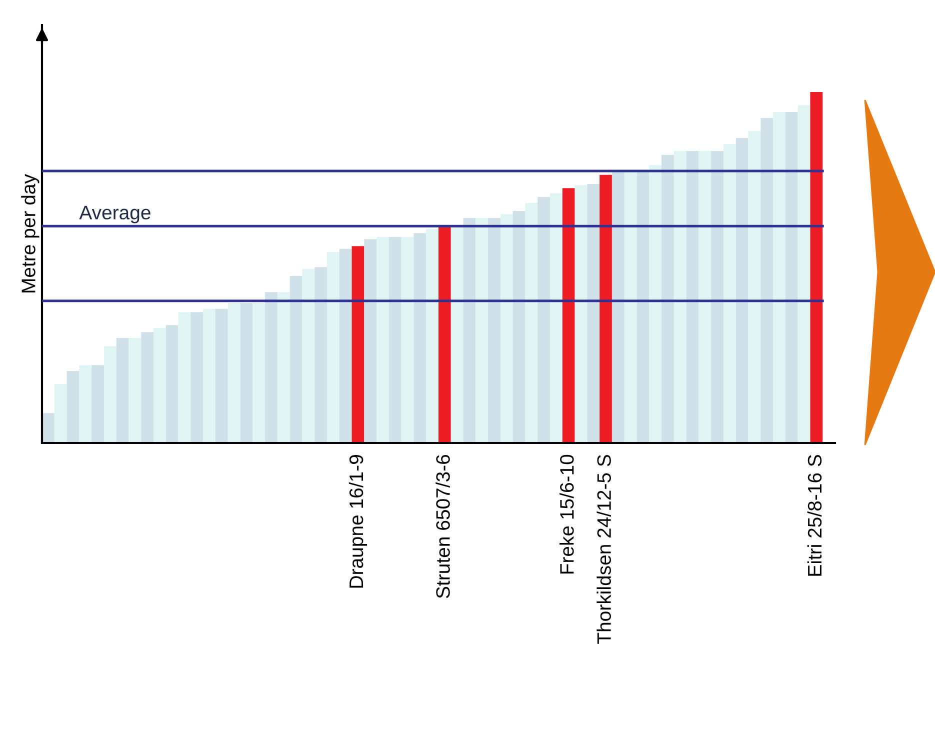 This screenshot has height=729, width=935. Describe the element at coordinates (603, 549) in the screenshot. I see `x-tick-label: Thorkildsen 24/12-5 S` at that location.